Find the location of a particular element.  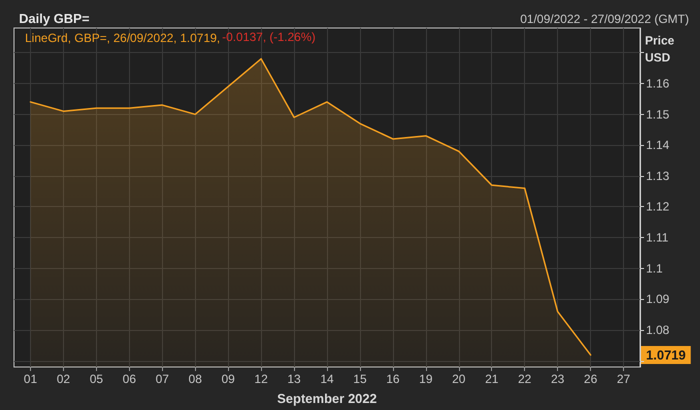

x-tick-label: 02 is located at coordinates (63, 379).